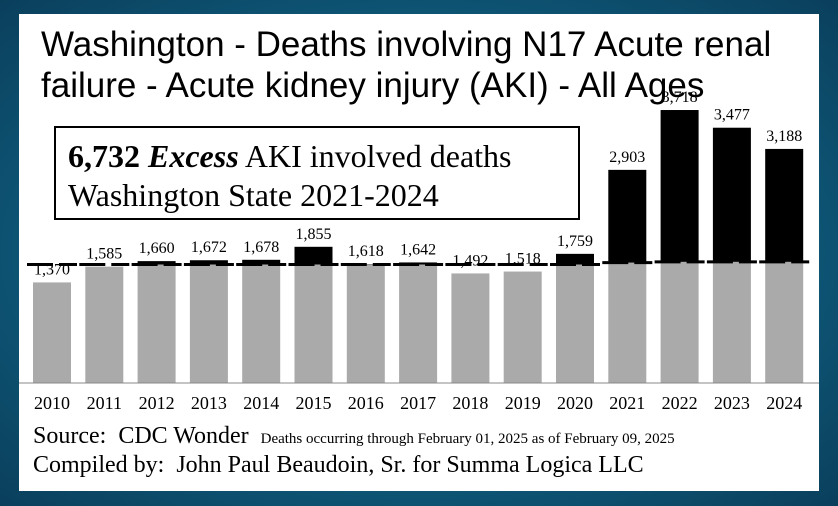 The image size is (838, 506). What do you see at coordinates (680, 403) in the screenshot?
I see `tick-label-2022: 2022` at bounding box center [680, 403].